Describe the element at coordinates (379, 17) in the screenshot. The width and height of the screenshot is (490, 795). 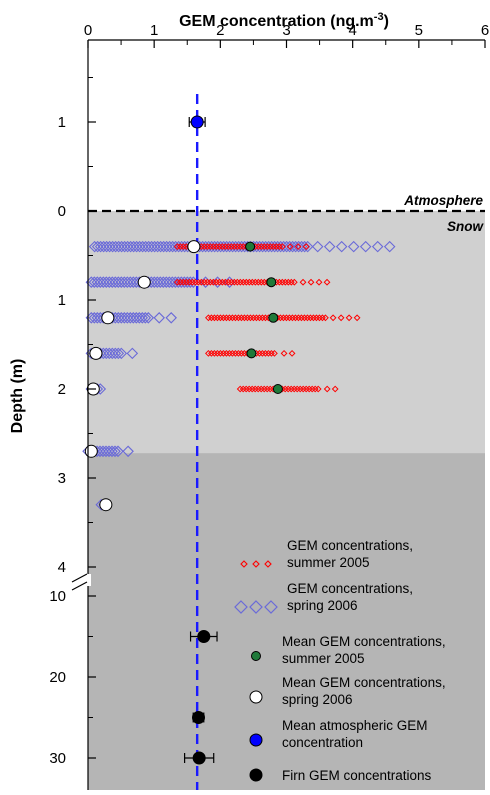
I see `x-axis-title-superscript: -3` at that location.